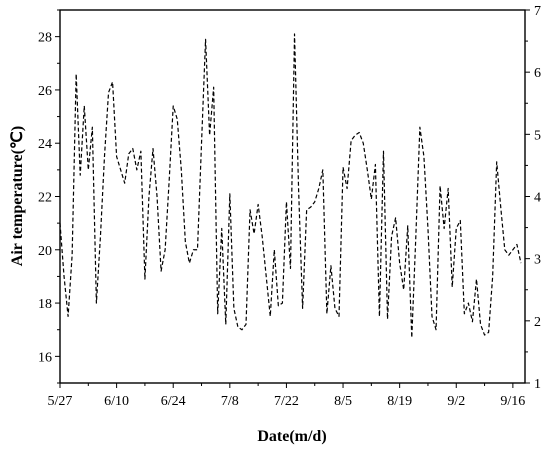 The image size is (550, 449). I want to click on x-tick-label: 9/2, so click(456, 401).